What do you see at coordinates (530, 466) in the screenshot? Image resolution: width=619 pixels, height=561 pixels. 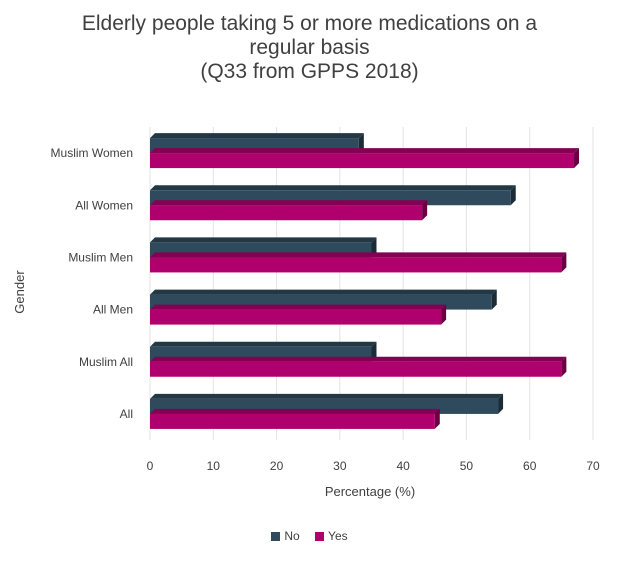 I see `x-tick-label: 60` at bounding box center [530, 466].